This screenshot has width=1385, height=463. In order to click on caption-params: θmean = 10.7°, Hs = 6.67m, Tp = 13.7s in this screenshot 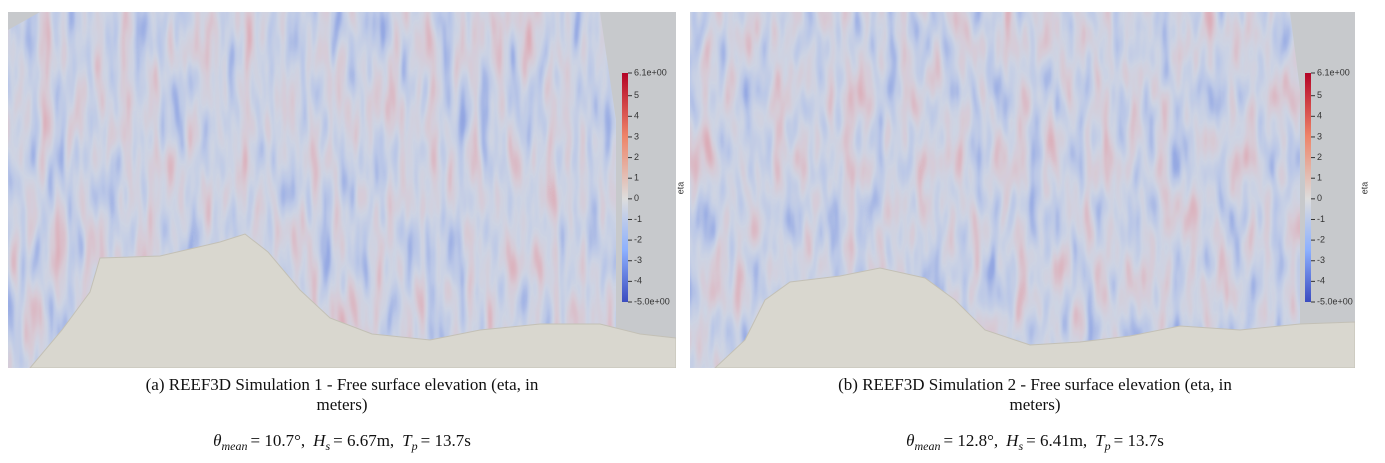, I will do `click(342, 442)`.